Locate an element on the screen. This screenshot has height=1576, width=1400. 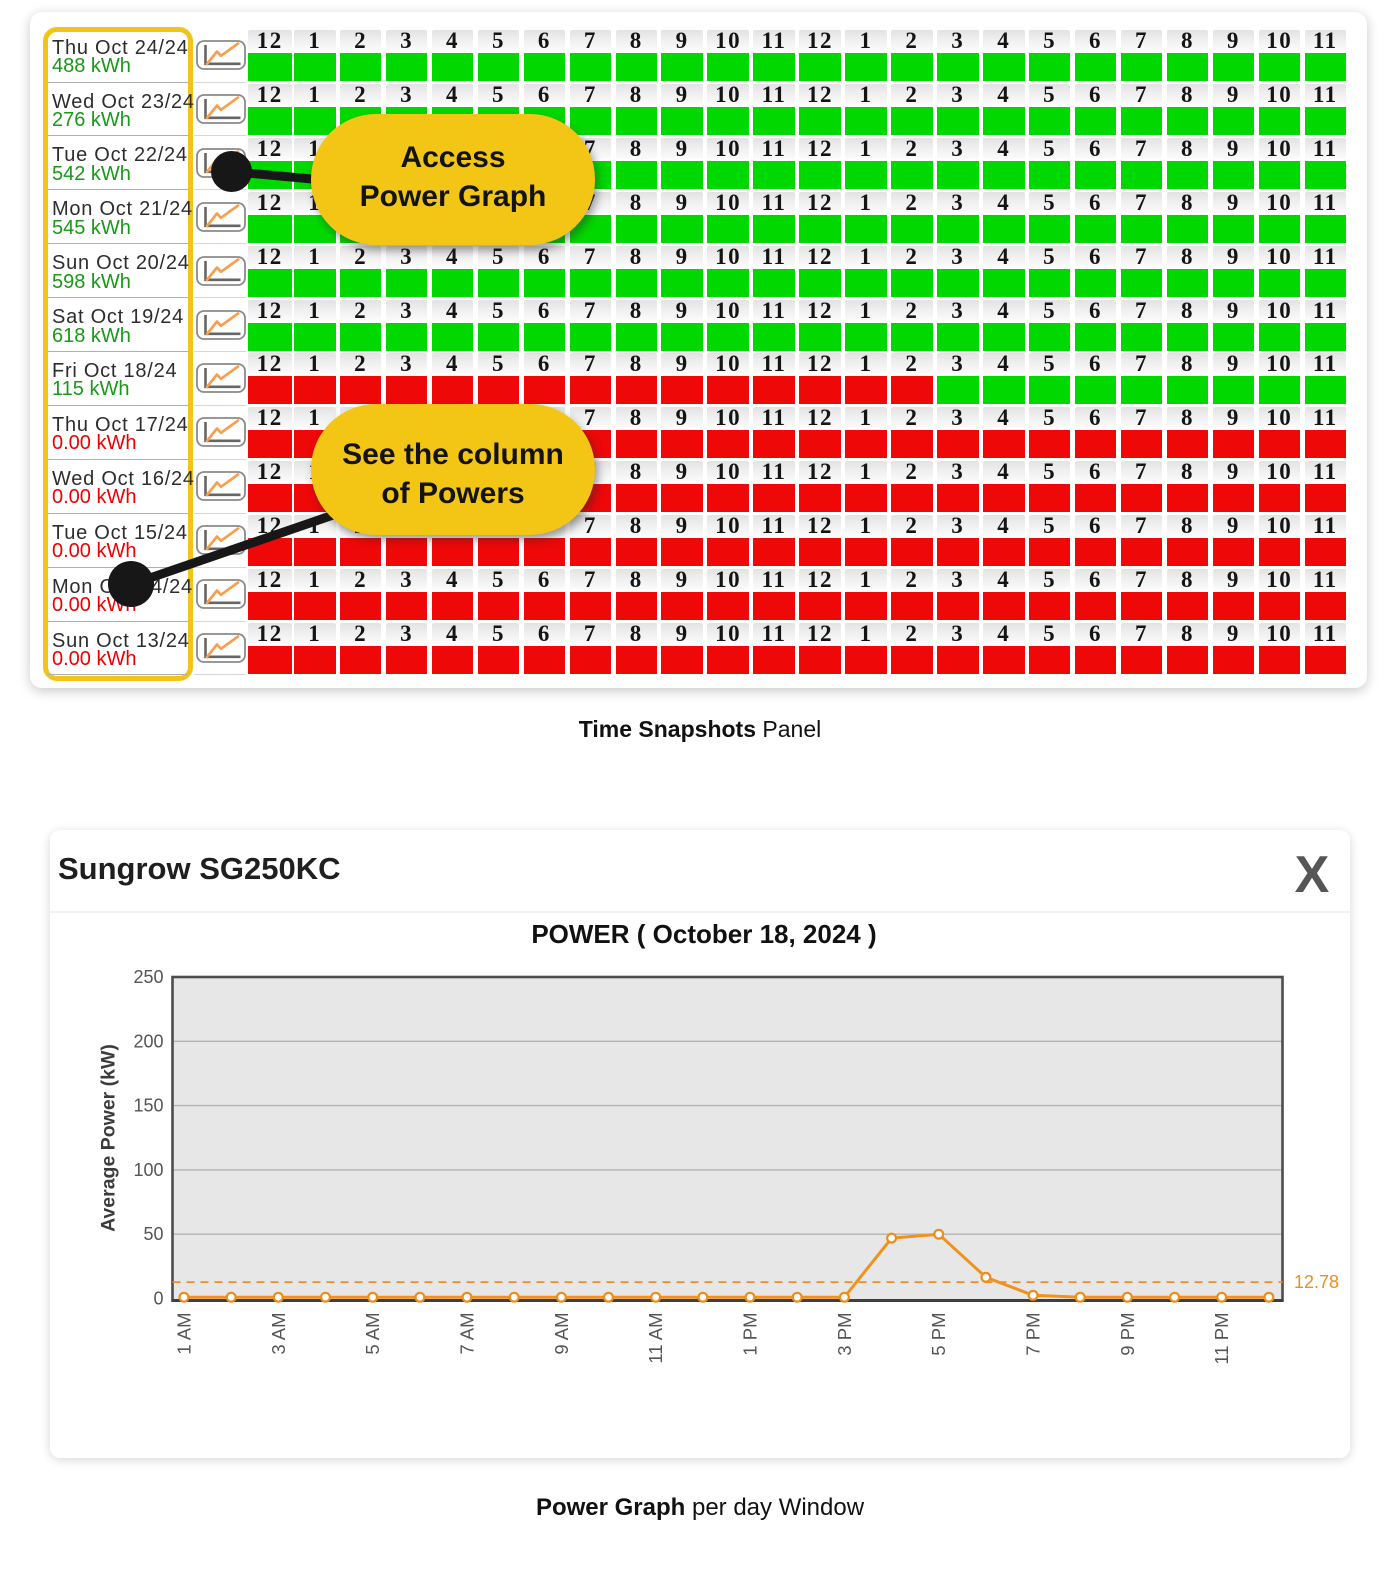
svg-text: 1 AM is located at coordinates (184, 1334).